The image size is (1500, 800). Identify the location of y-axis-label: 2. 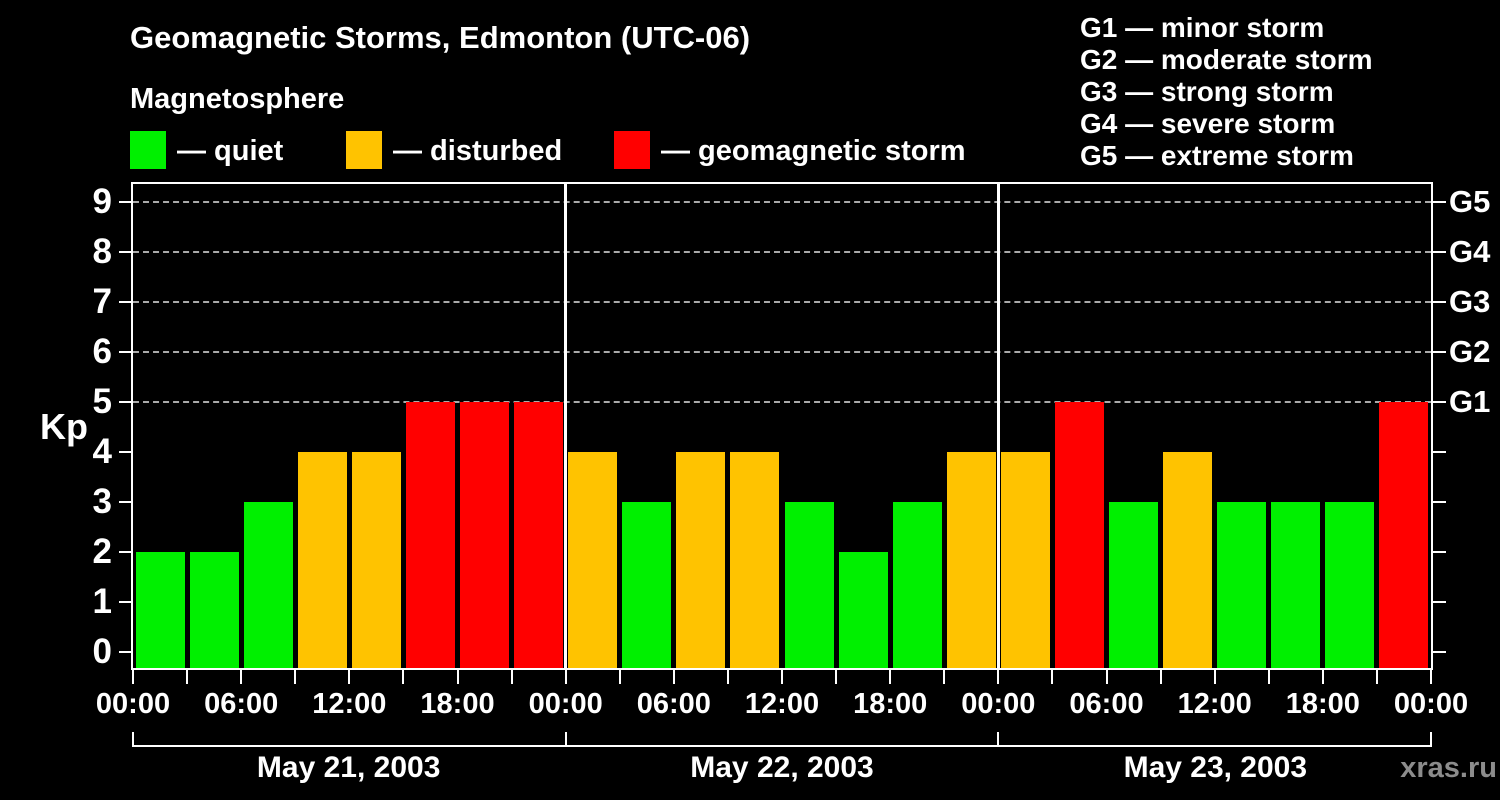
(102, 551).